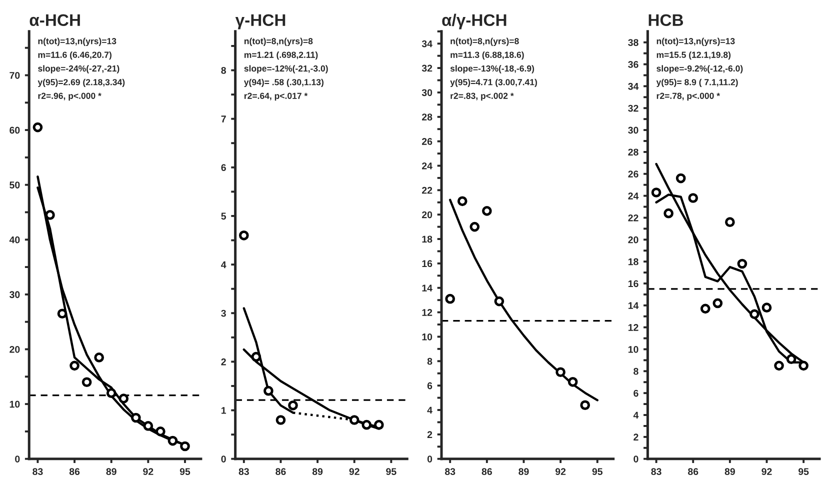  I want to click on annotation: slope=-12%(-21,-3.0), so click(286, 69).